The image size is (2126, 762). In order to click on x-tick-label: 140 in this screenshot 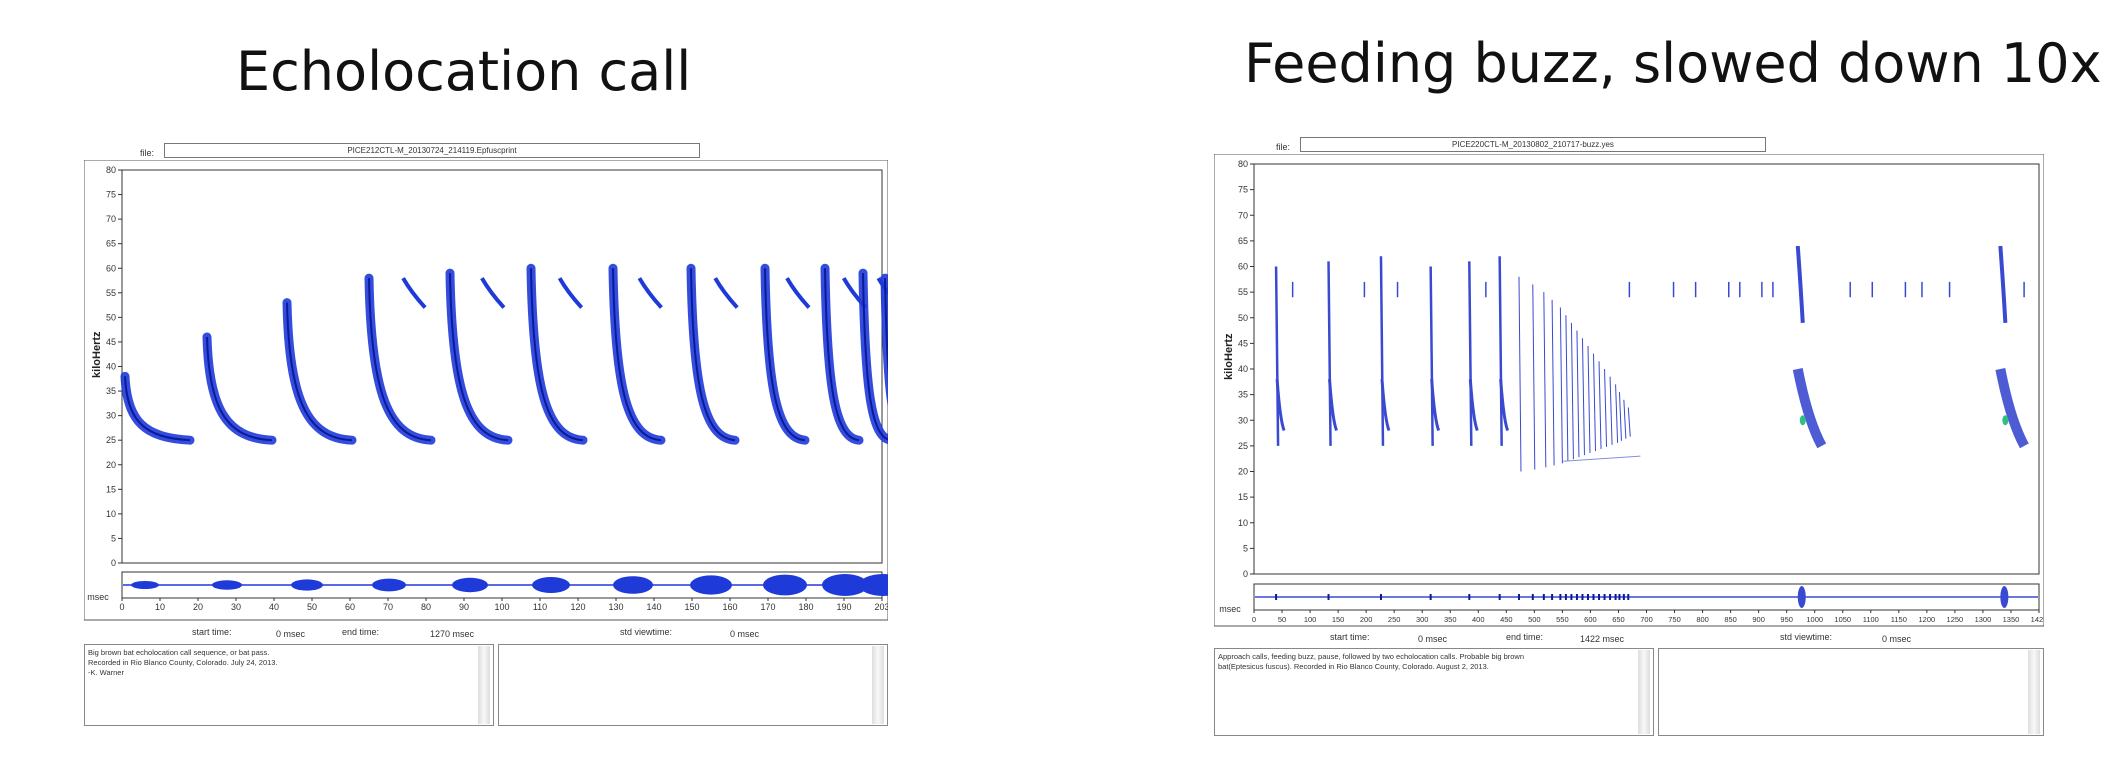, I will do `click(653, 607)`.